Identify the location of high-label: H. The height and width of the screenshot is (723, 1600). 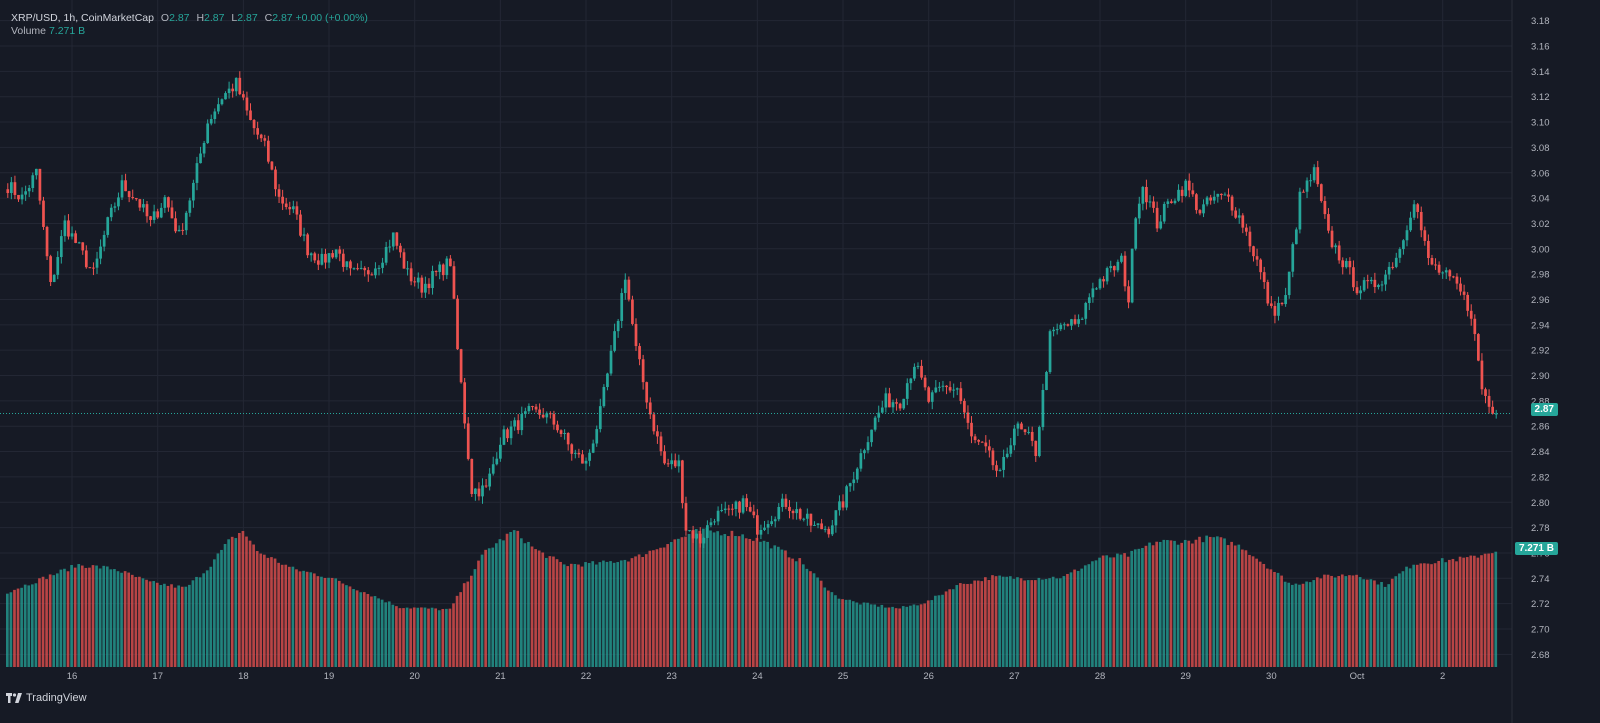
(200, 18).